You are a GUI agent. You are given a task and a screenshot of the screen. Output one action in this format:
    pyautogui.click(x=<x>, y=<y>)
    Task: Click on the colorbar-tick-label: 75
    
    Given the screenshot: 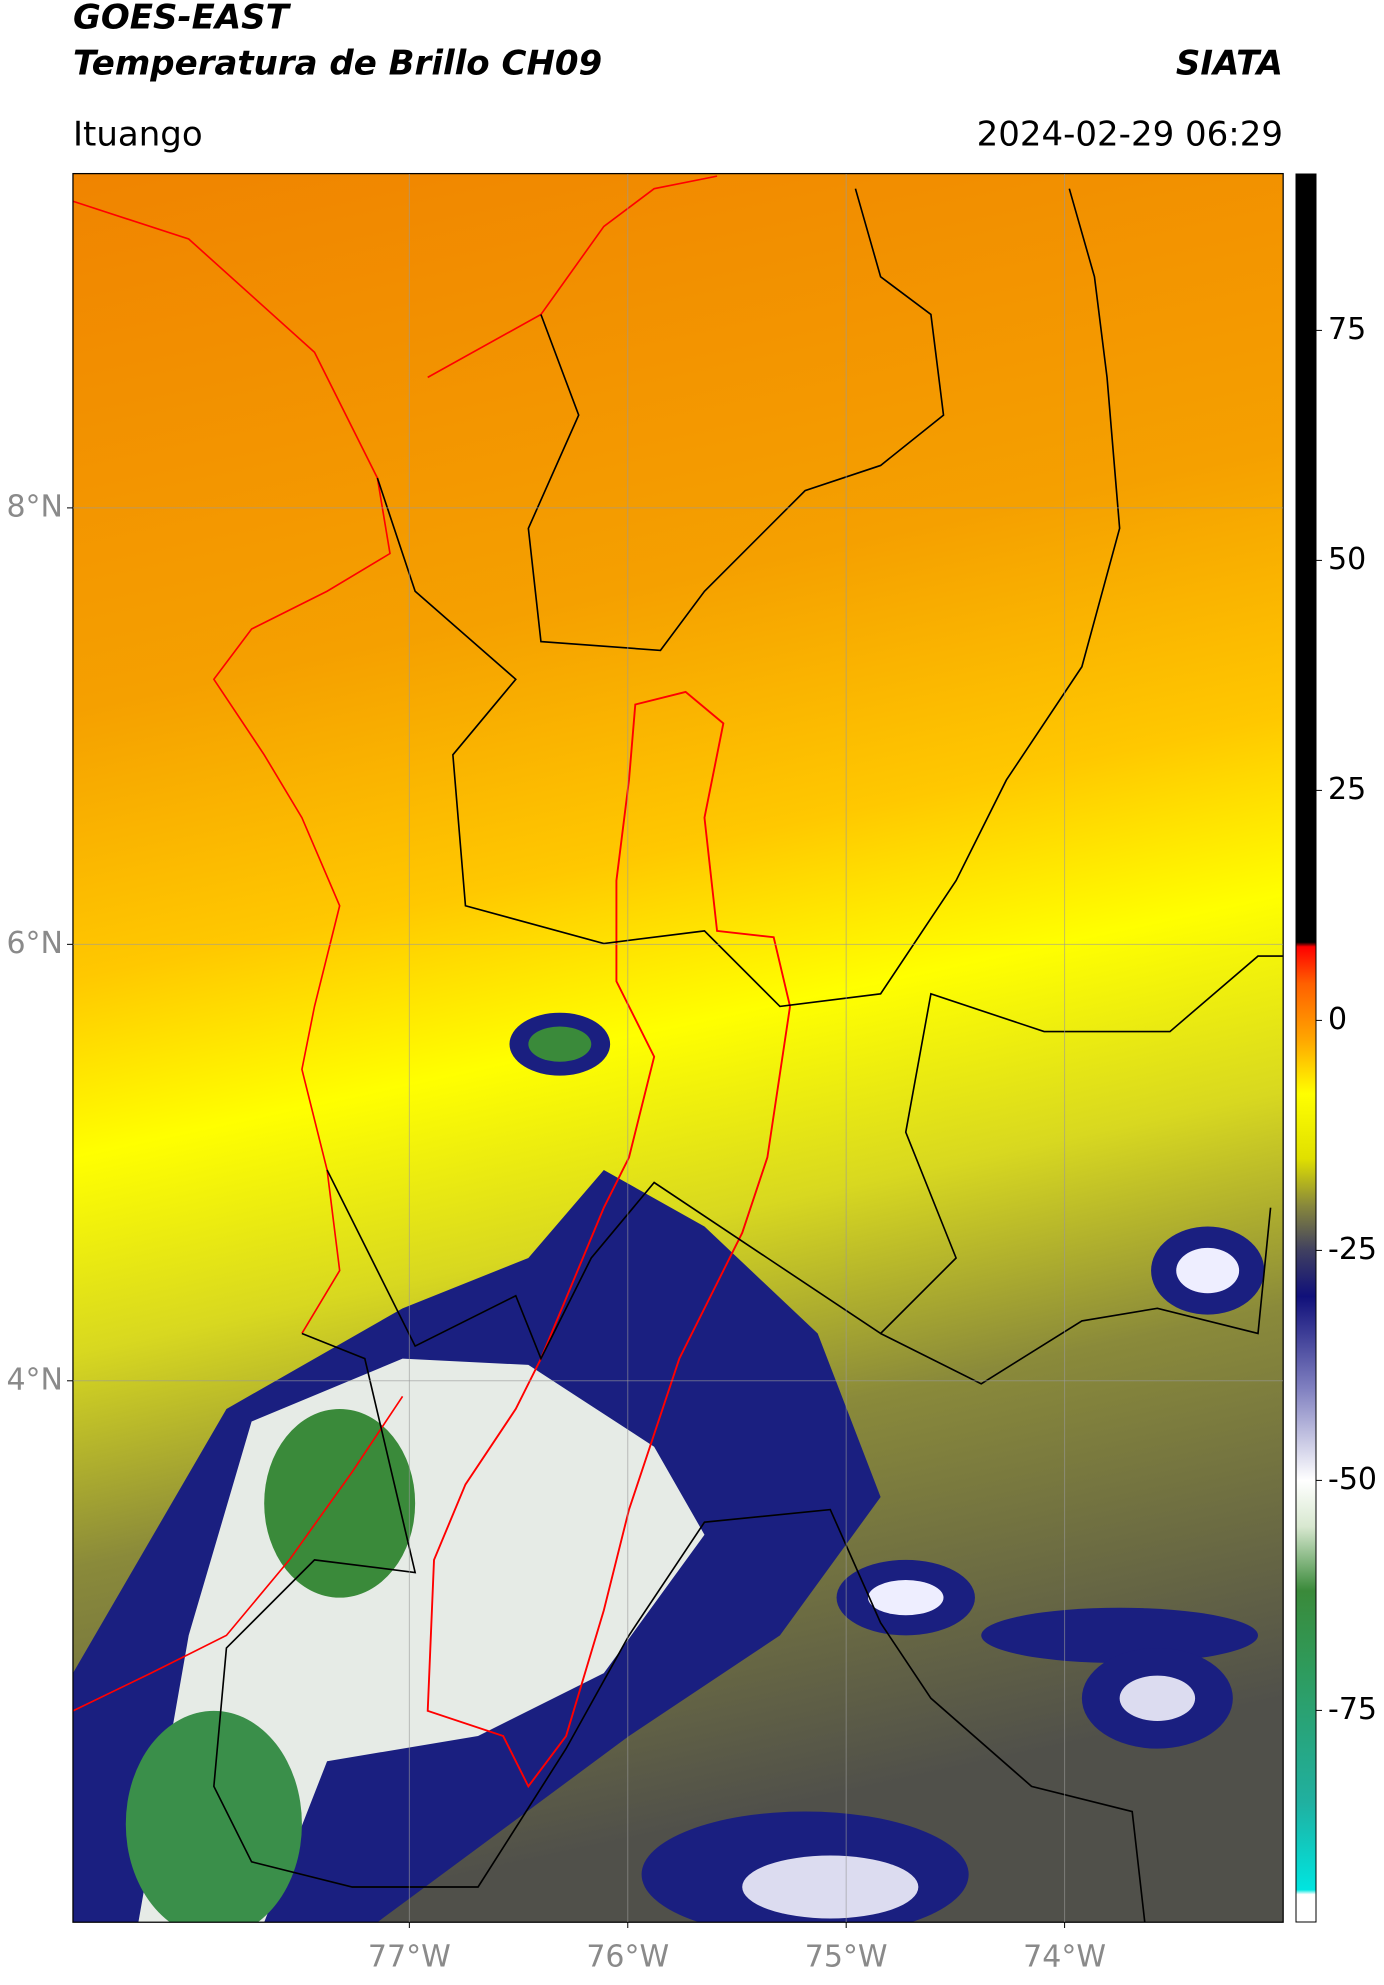 What is the action you would take?
    pyautogui.click(x=1347, y=329)
    